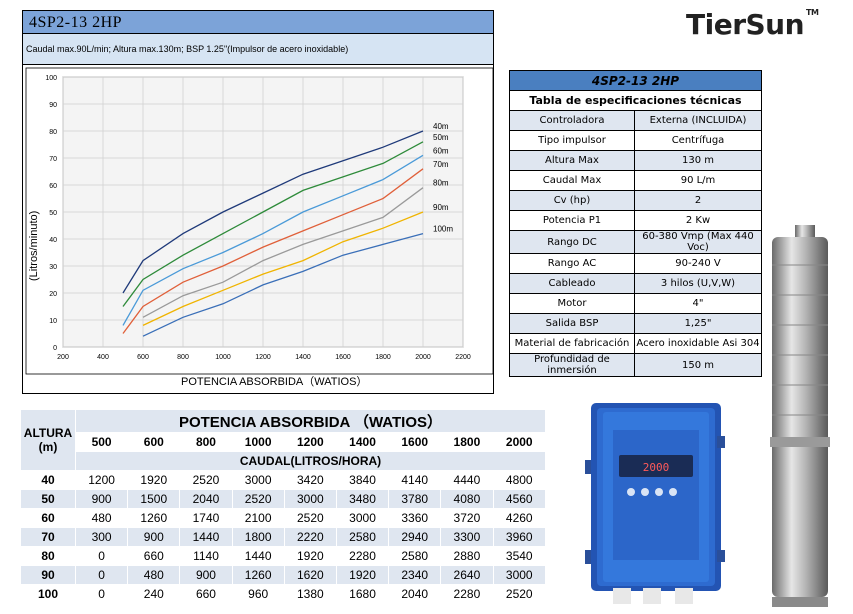 The width and height of the screenshot is (853, 614). What do you see at coordinates (572, 343) in the screenshot?
I see `spec-key: Material de fabricación` at bounding box center [572, 343].